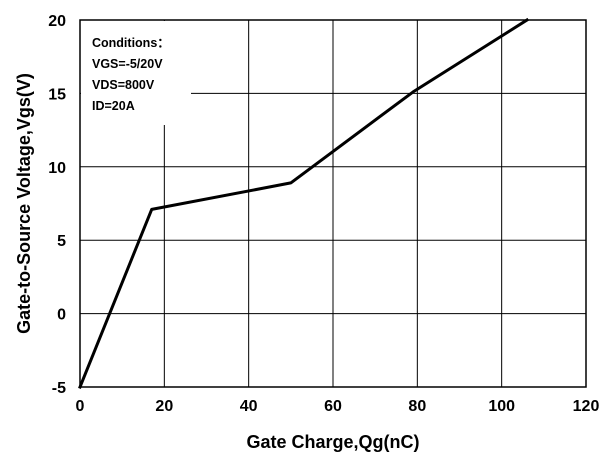 This screenshot has width=600, height=456. I want to click on annotation-line-1: Conditions：, so click(131, 43).